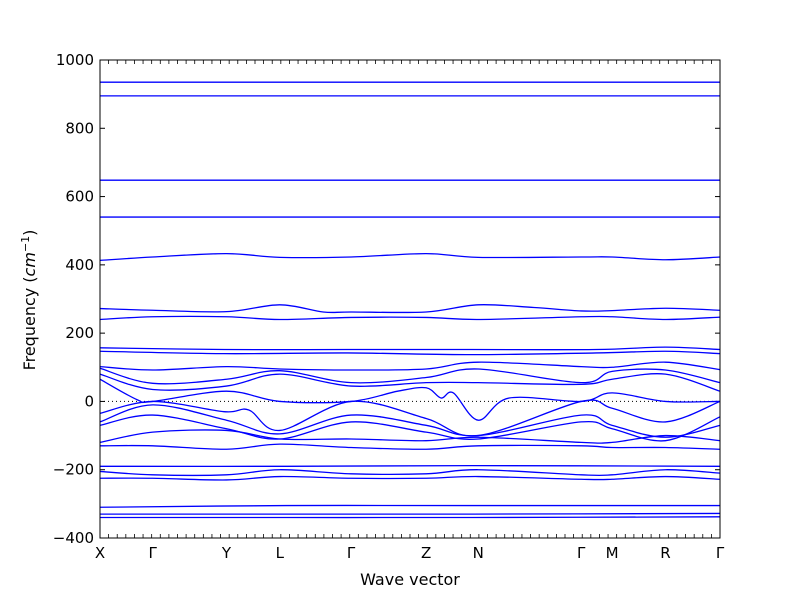  I want to click on y-axis-label-text: Frequency, so click(29, 327).